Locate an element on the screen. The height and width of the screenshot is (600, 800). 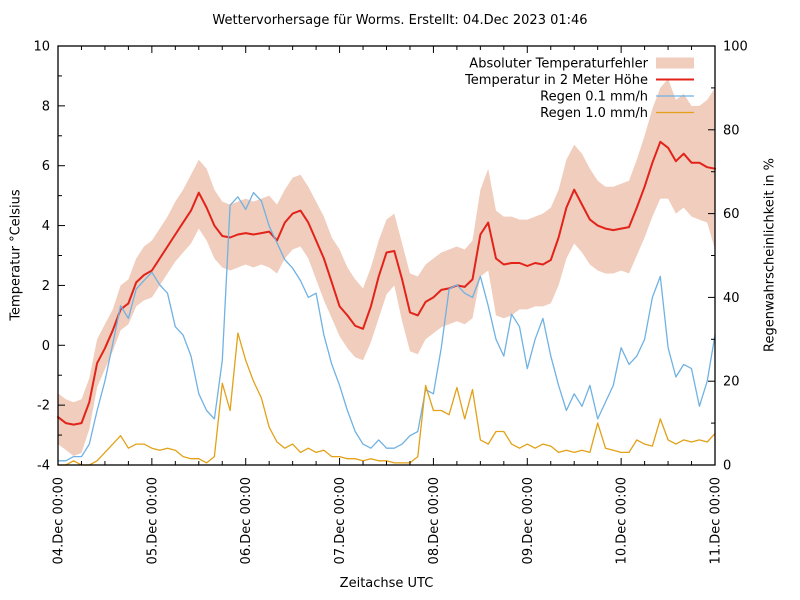
y-left-tick-label: 10 is located at coordinates (41, 47).